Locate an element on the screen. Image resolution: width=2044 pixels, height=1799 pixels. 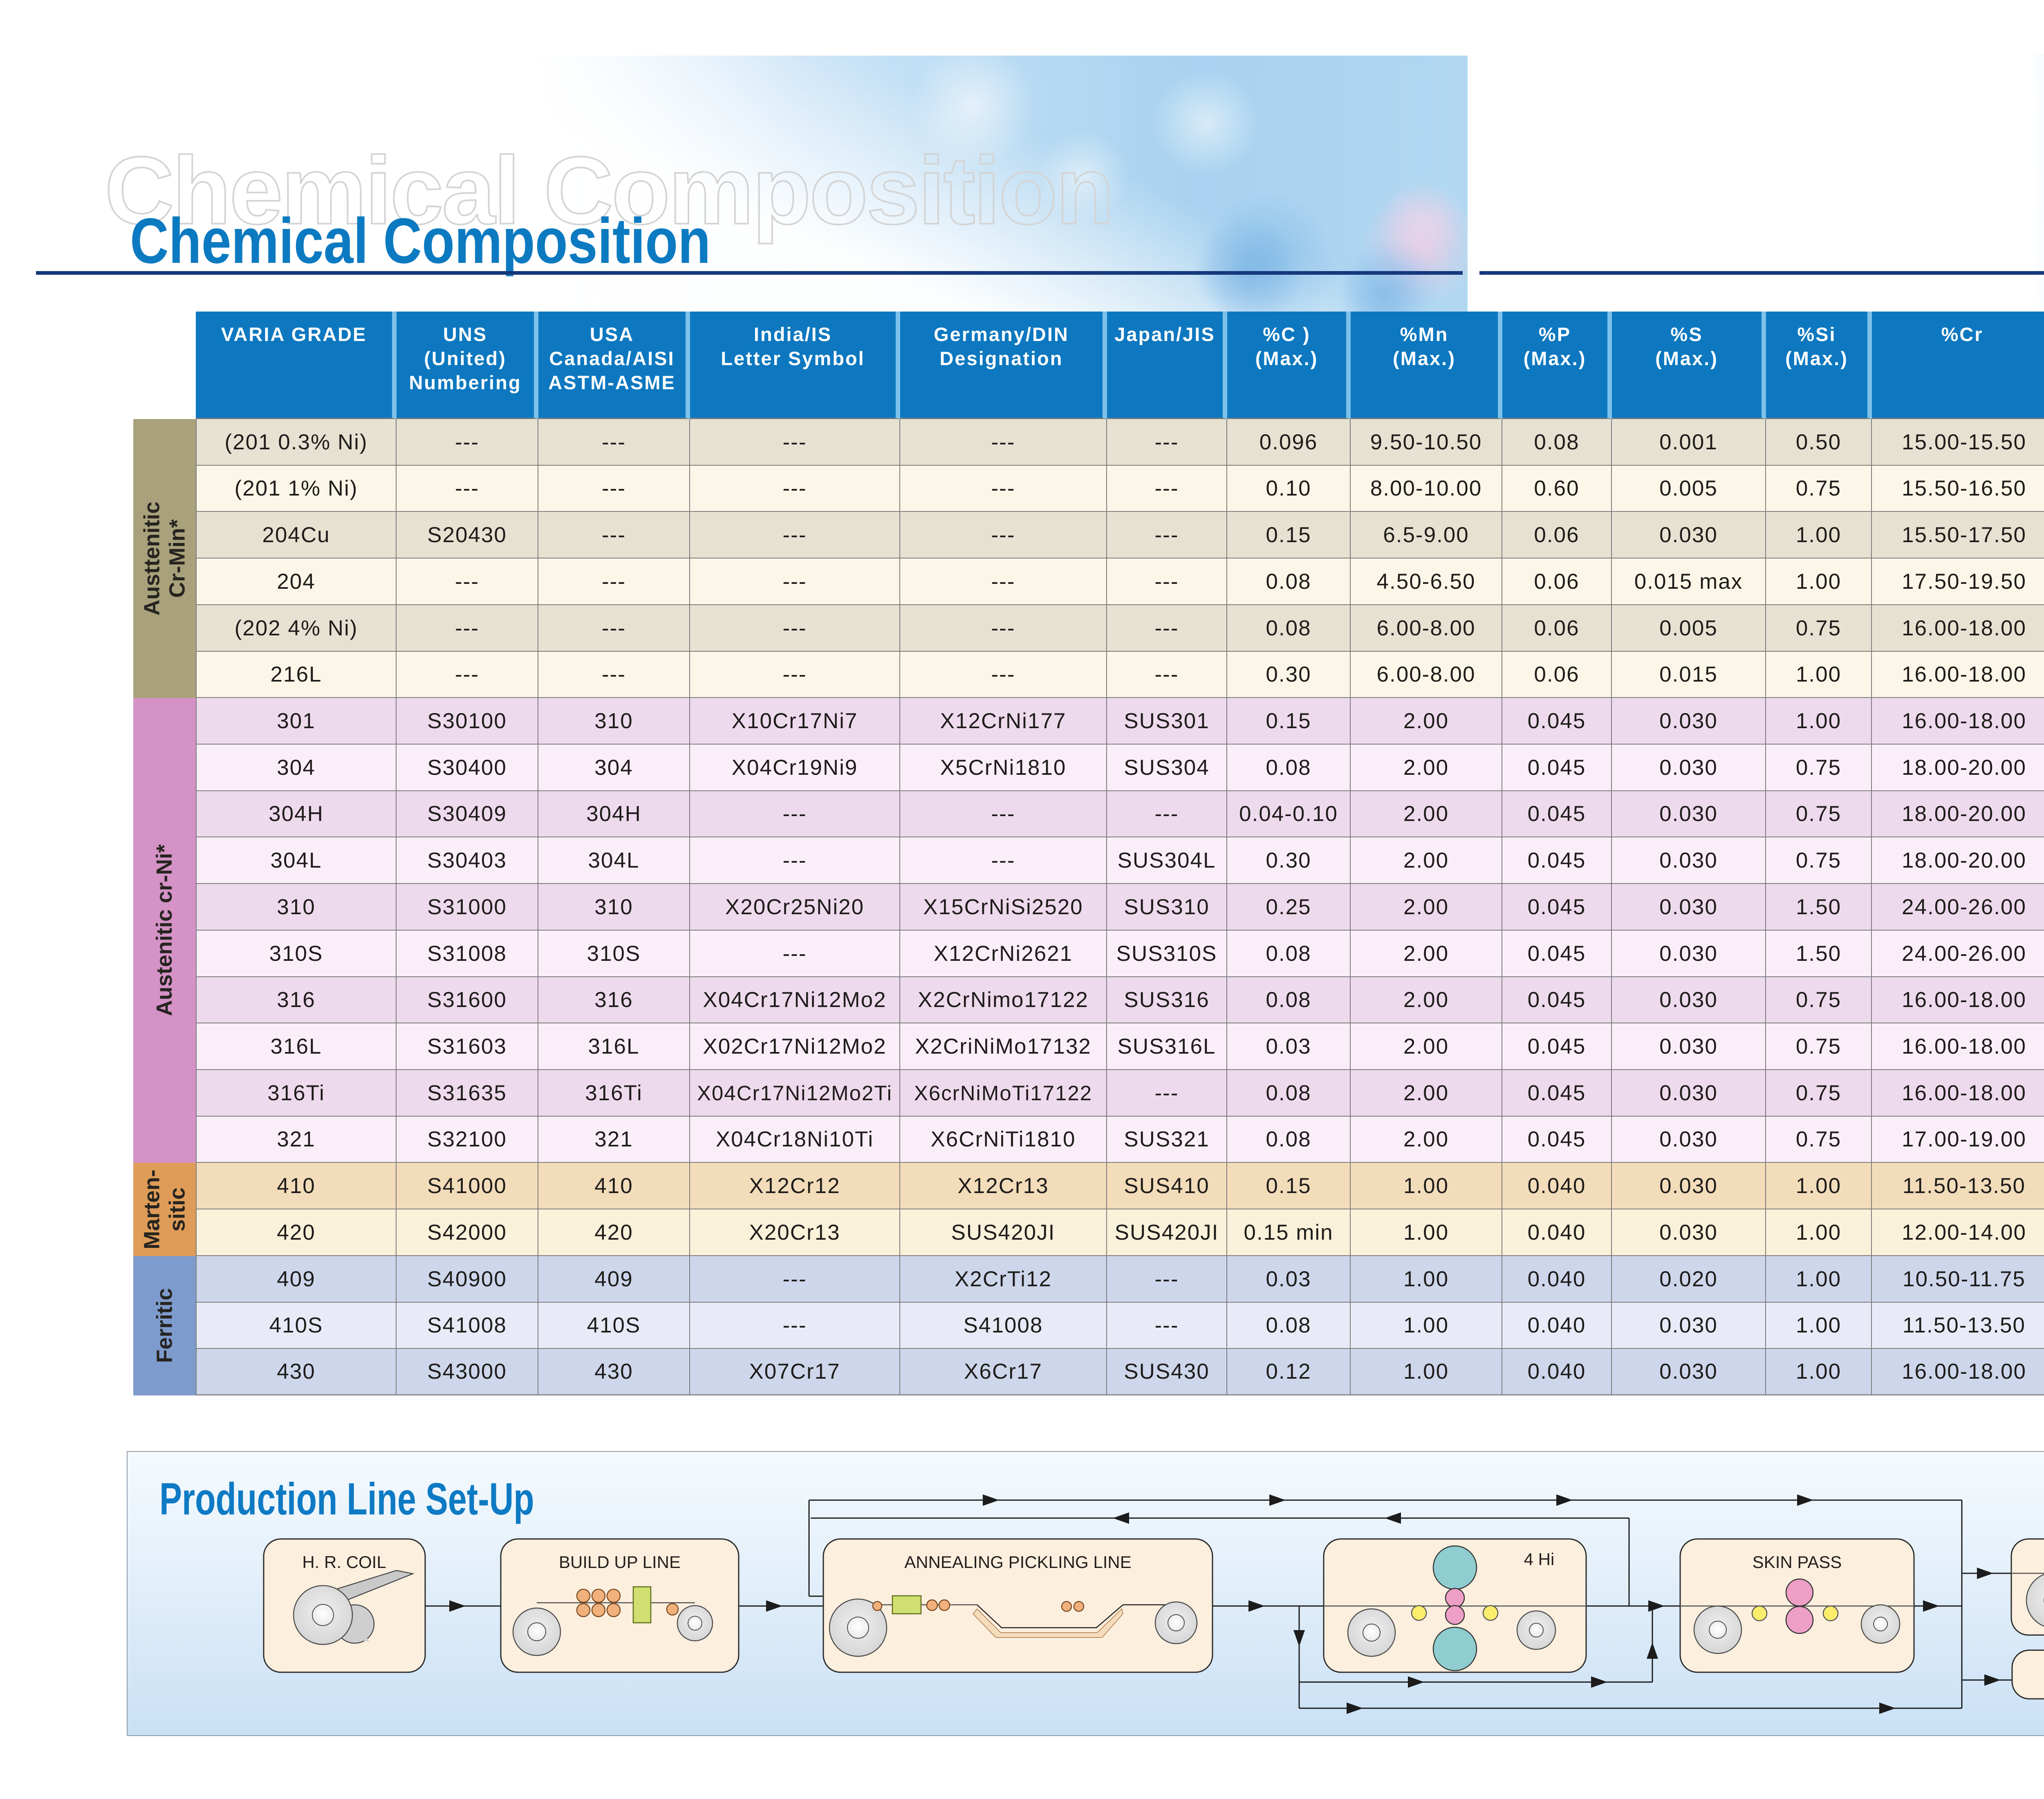
svg-text: H. R. COIL is located at coordinates (344, 1562).